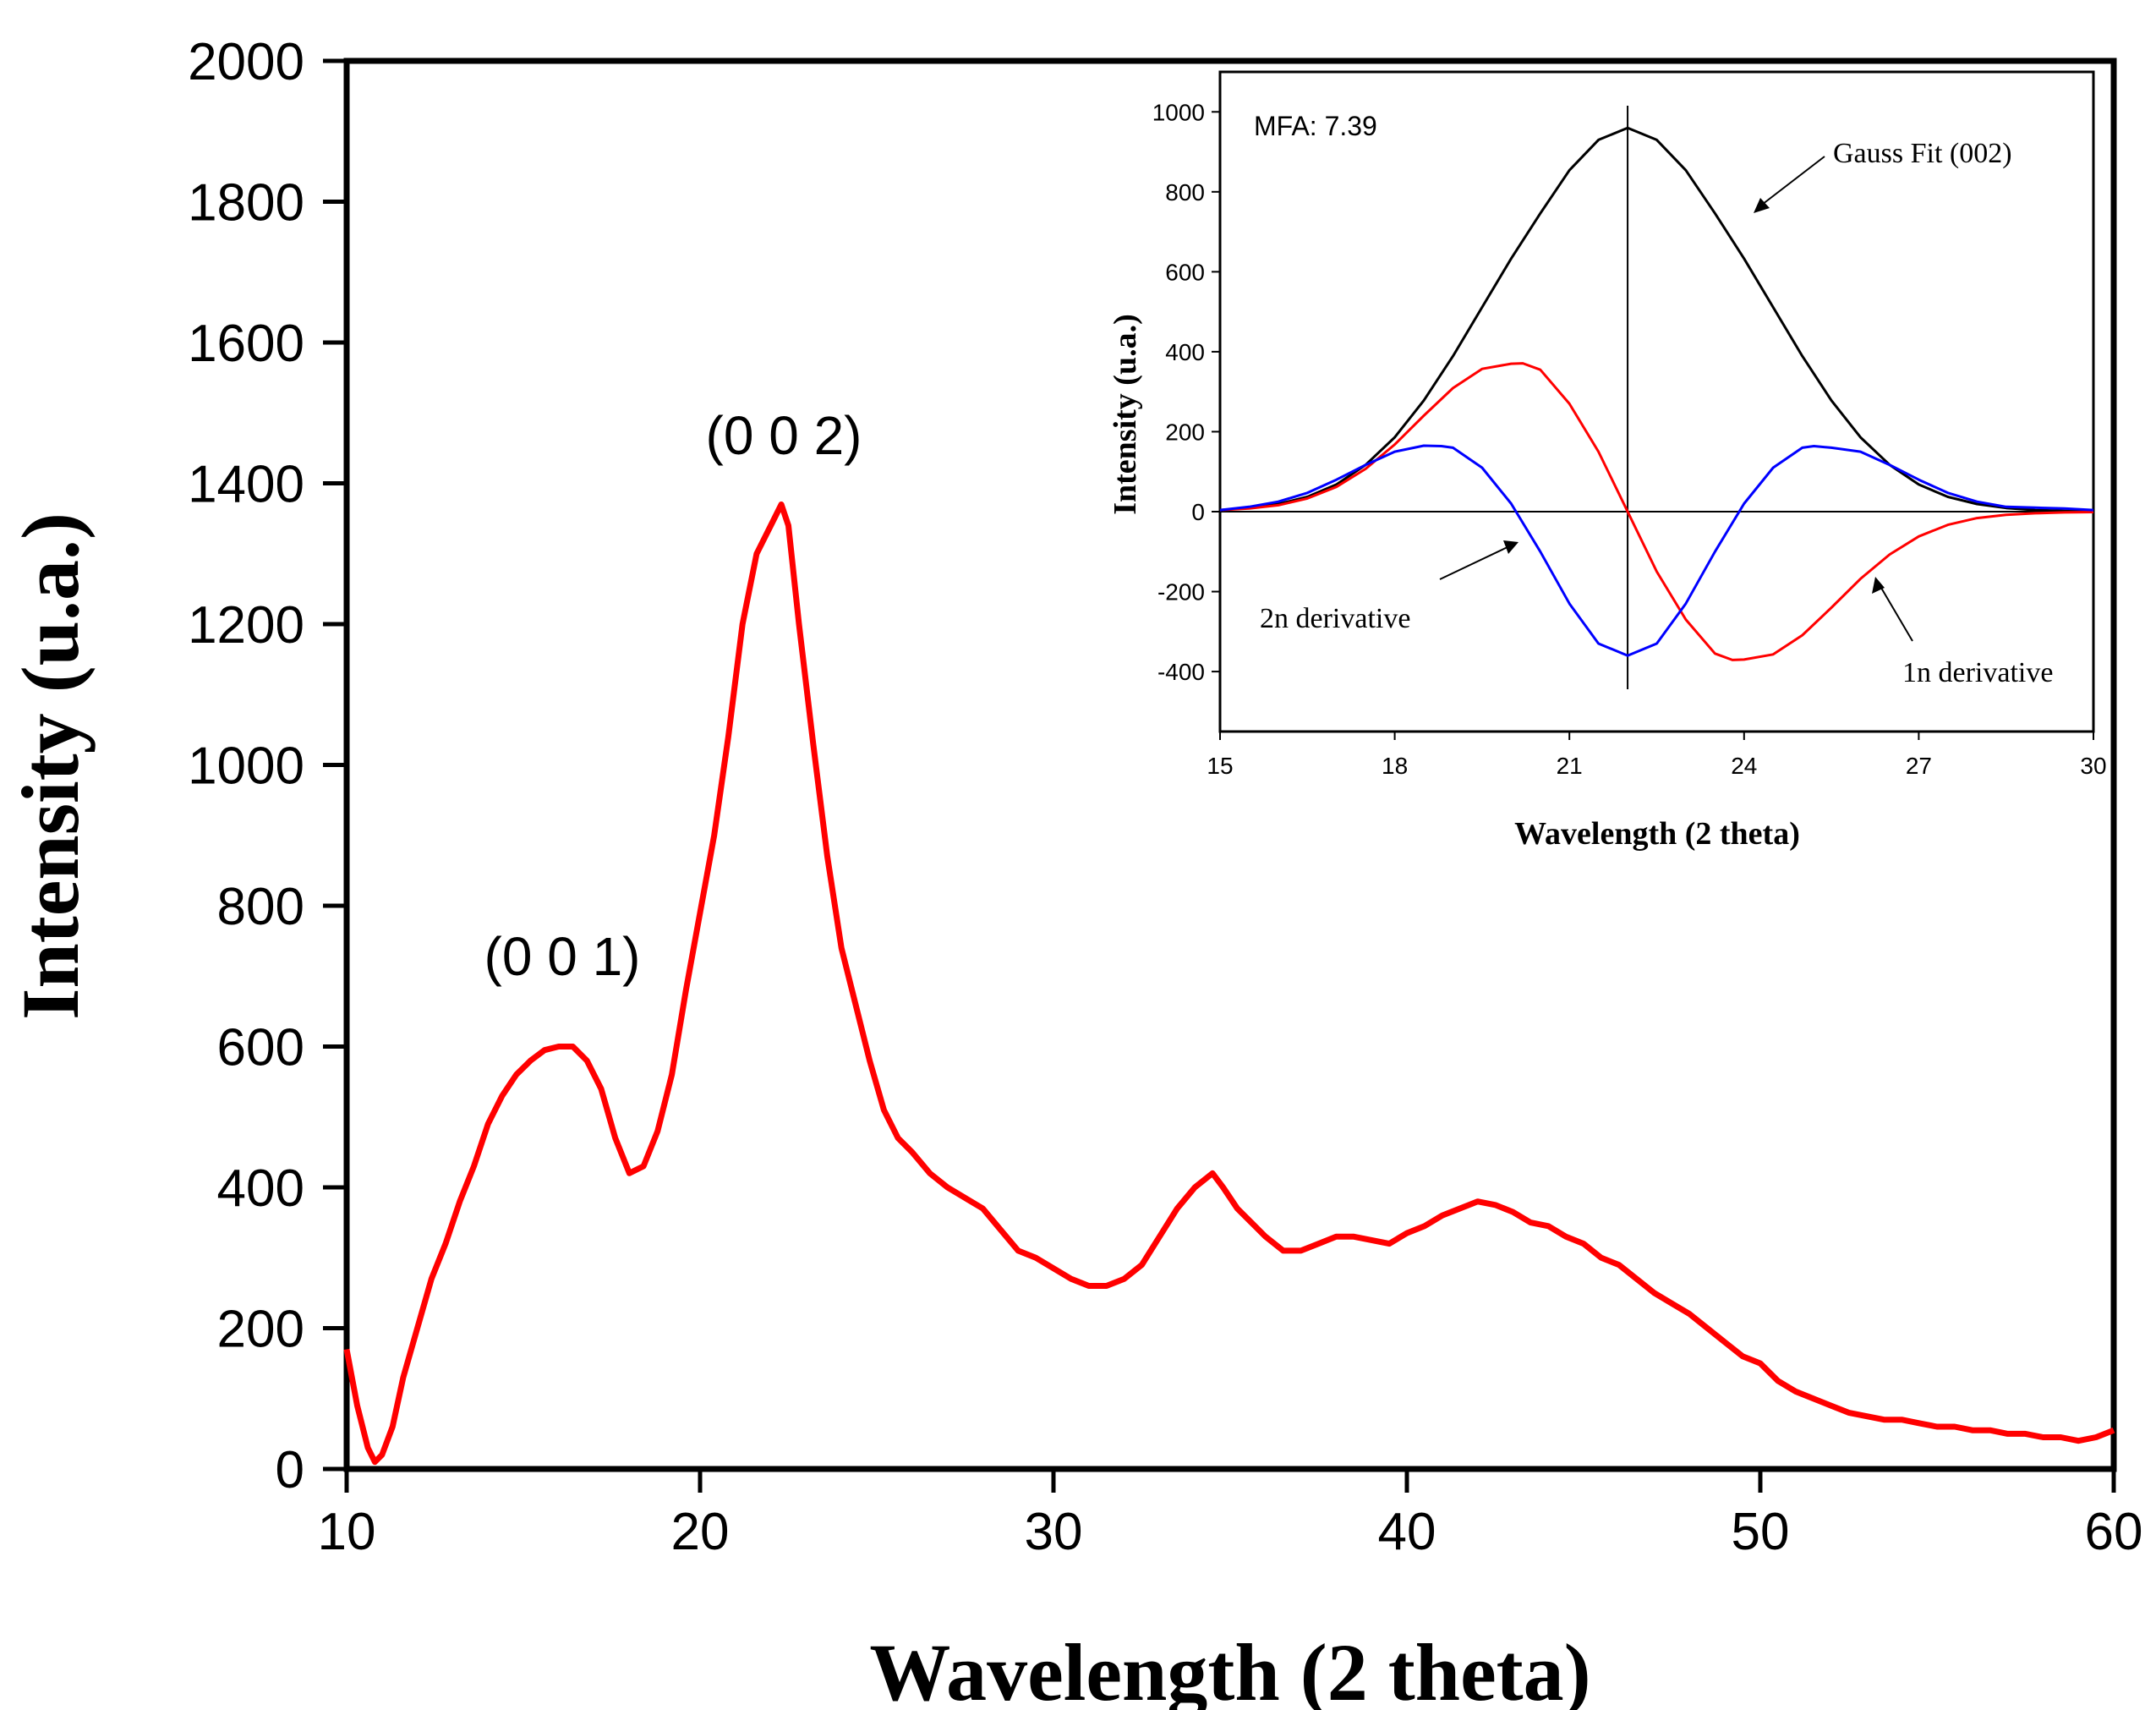 The height and width of the screenshot is (1710, 2156). What do you see at coordinates (784, 435) in the screenshot?
I see `peak-label-002: (0 0 2)` at bounding box center [784, 435].